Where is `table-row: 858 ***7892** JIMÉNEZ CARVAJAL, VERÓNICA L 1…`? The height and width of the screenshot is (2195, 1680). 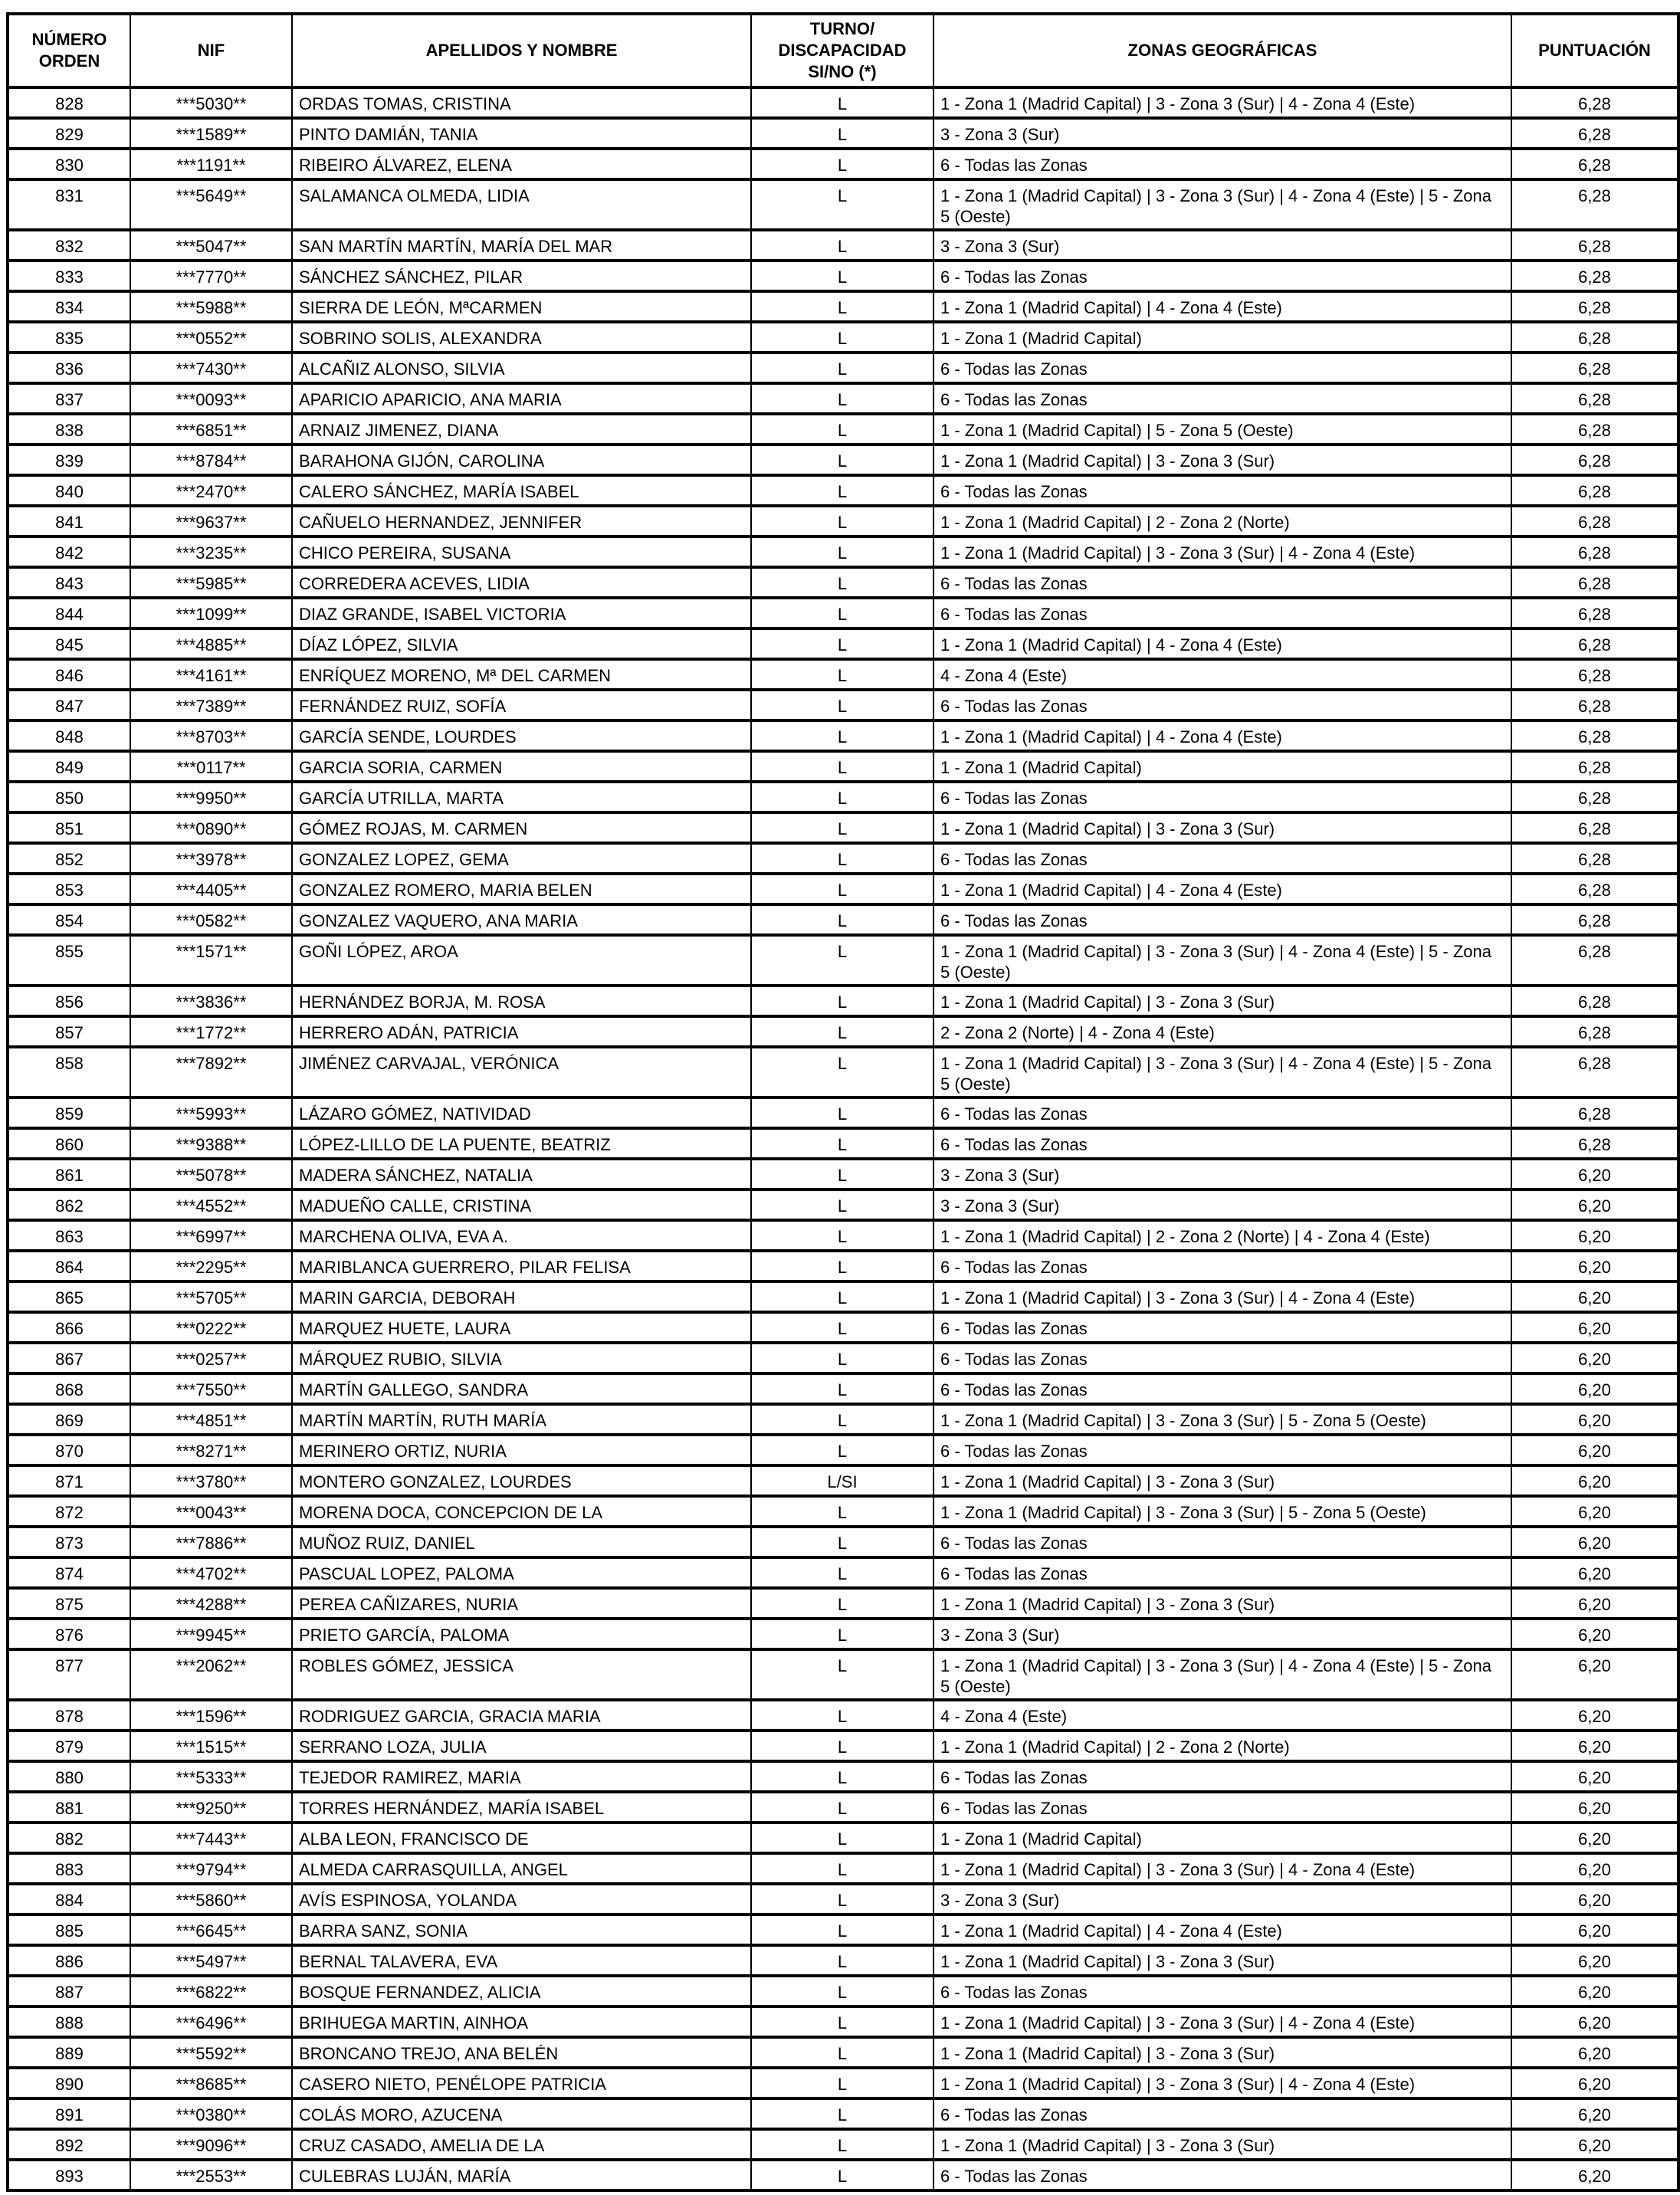
table-row: 858 ***7892** JIMÉNEZ CARVAJAL, VERÓNICA L 1… is located at coordinates (843, 1072).